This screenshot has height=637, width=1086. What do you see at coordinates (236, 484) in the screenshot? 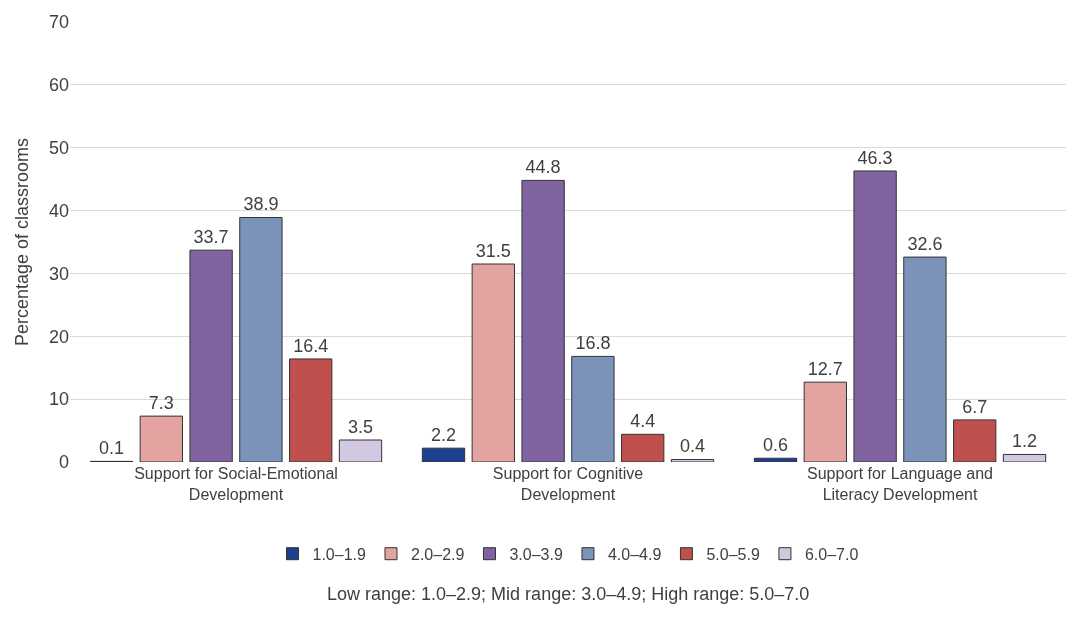
I see `x-tick-label: Support for Social-Emotional Development` at bounding box center [236, 484].